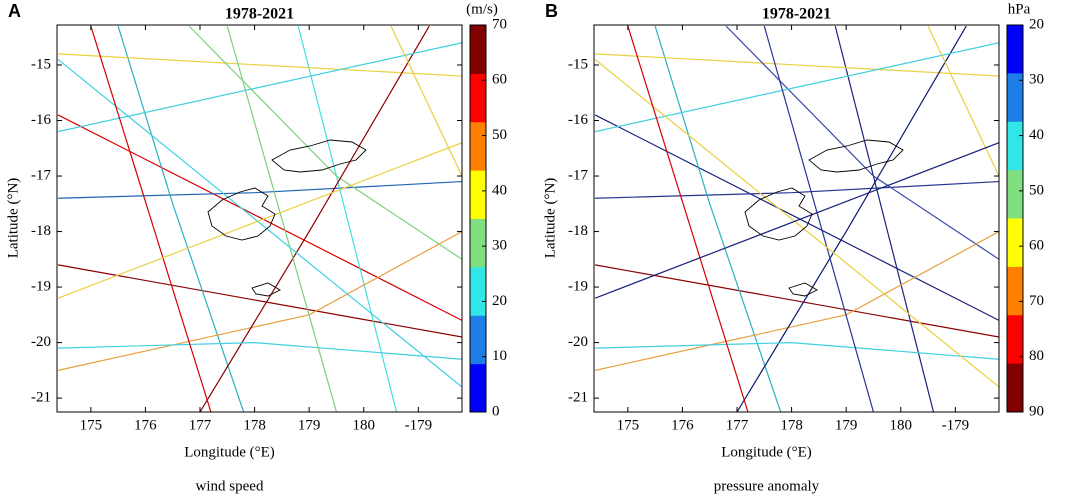  What do you see at coordinates (791, 425) in the screenshot?
I see `x-tick-label: 178` at bounding box center [791, 425].